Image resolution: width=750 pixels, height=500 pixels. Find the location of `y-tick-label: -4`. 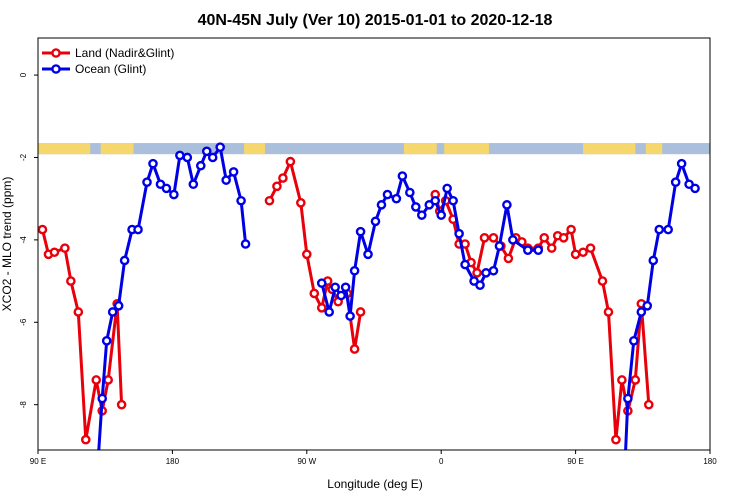

y-tick-label: -4 is located at coordinates (23, 240).